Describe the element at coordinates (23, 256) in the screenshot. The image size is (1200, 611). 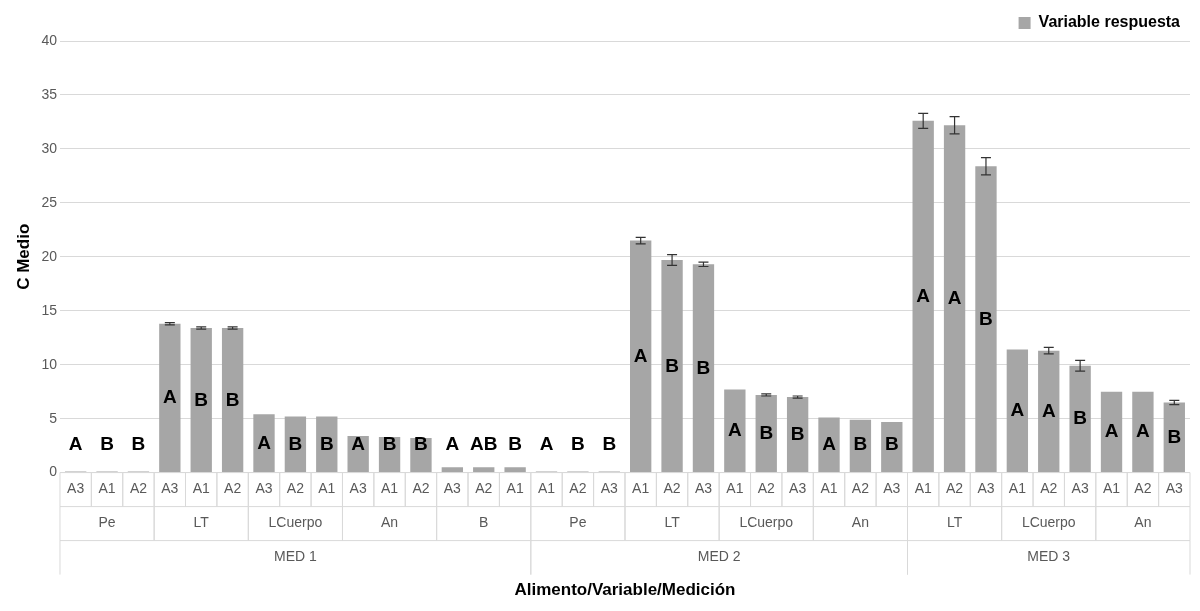
I see `y-axis-title: C Medio` at that location.